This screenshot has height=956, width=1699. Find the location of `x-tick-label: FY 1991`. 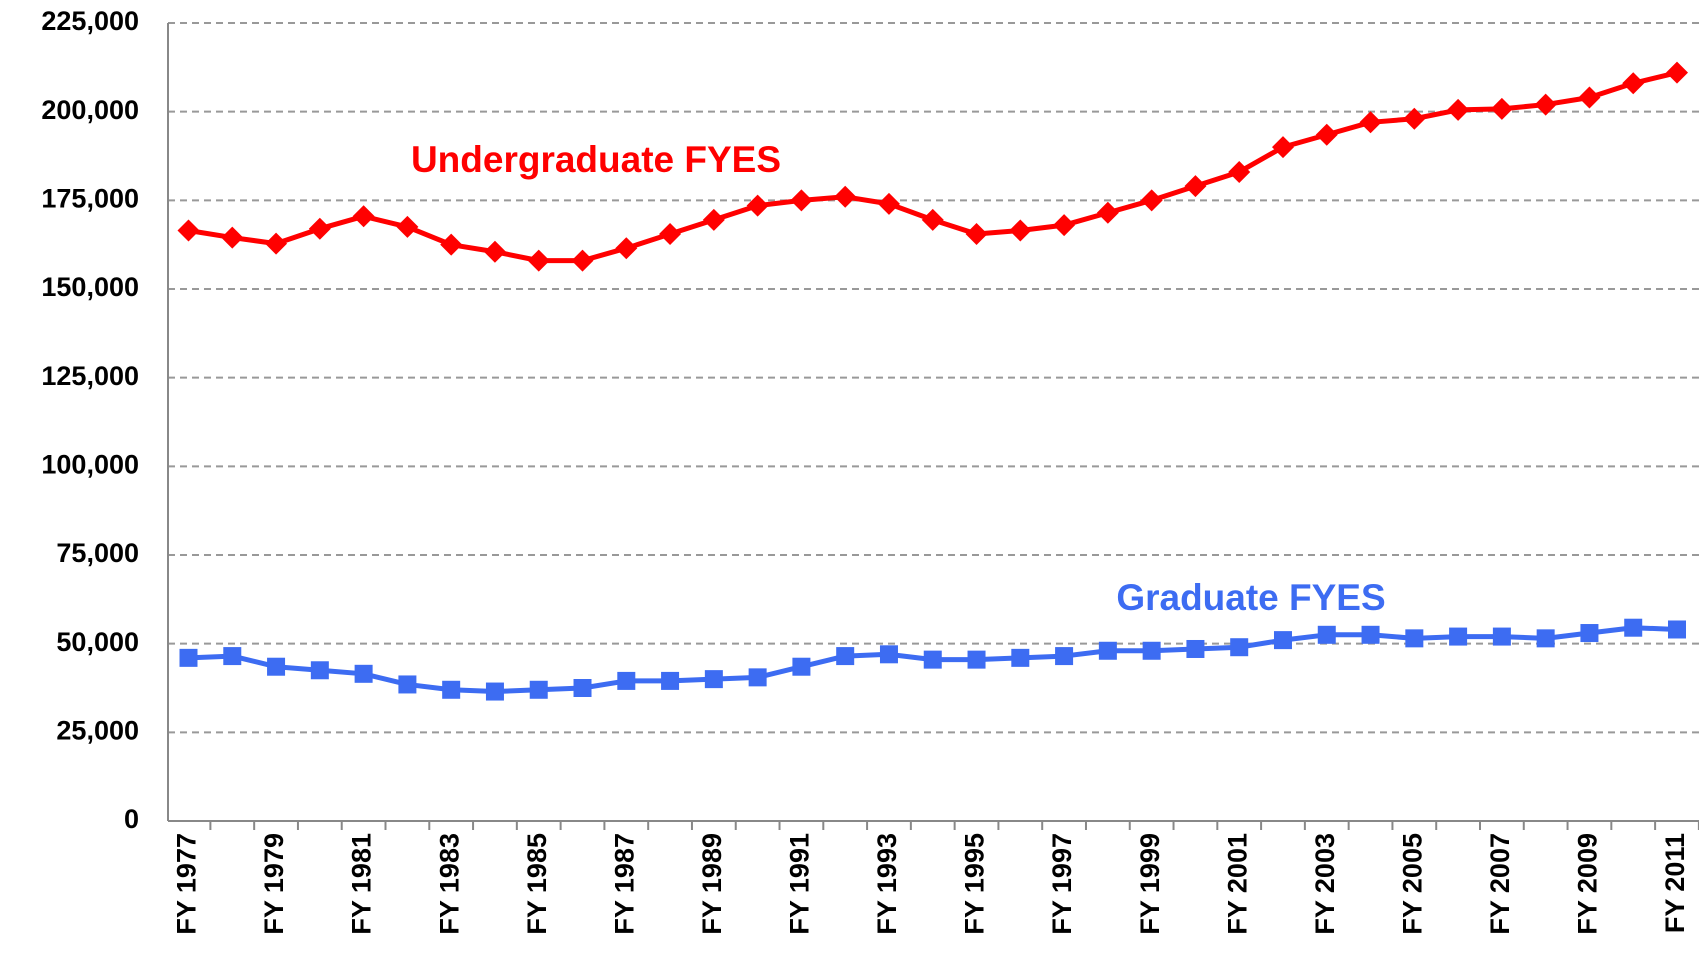

x-tick-label: FY 1991 is located at coordinates (800, 884).